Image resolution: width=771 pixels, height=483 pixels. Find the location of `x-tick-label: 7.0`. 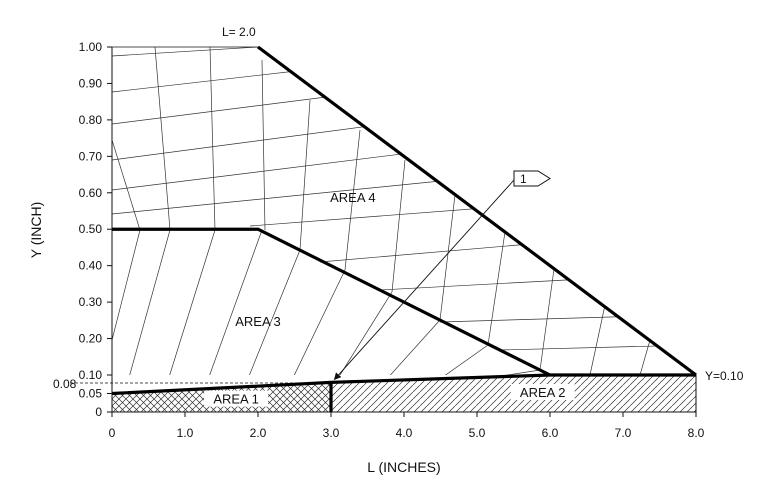

x-tick-label: 7.0 is located at coordinates (623, 433).